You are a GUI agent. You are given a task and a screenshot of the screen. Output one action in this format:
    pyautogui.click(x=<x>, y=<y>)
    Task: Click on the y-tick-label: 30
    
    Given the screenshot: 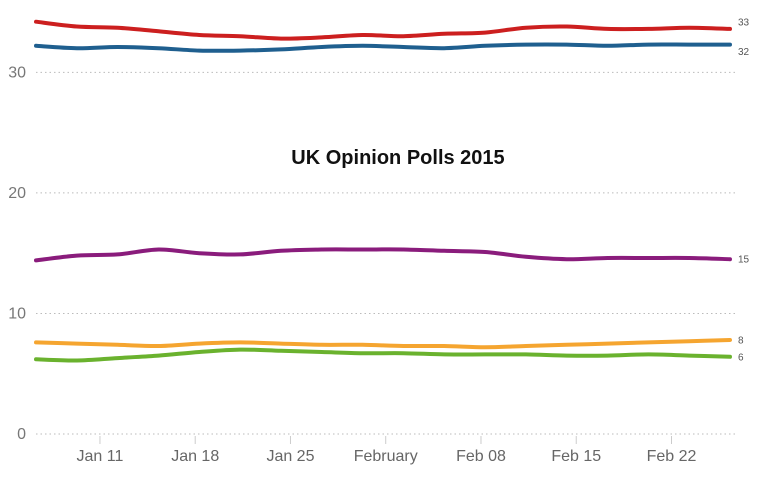 What is the action you would take?
    pyautogui.click(x=17, y=72)
    